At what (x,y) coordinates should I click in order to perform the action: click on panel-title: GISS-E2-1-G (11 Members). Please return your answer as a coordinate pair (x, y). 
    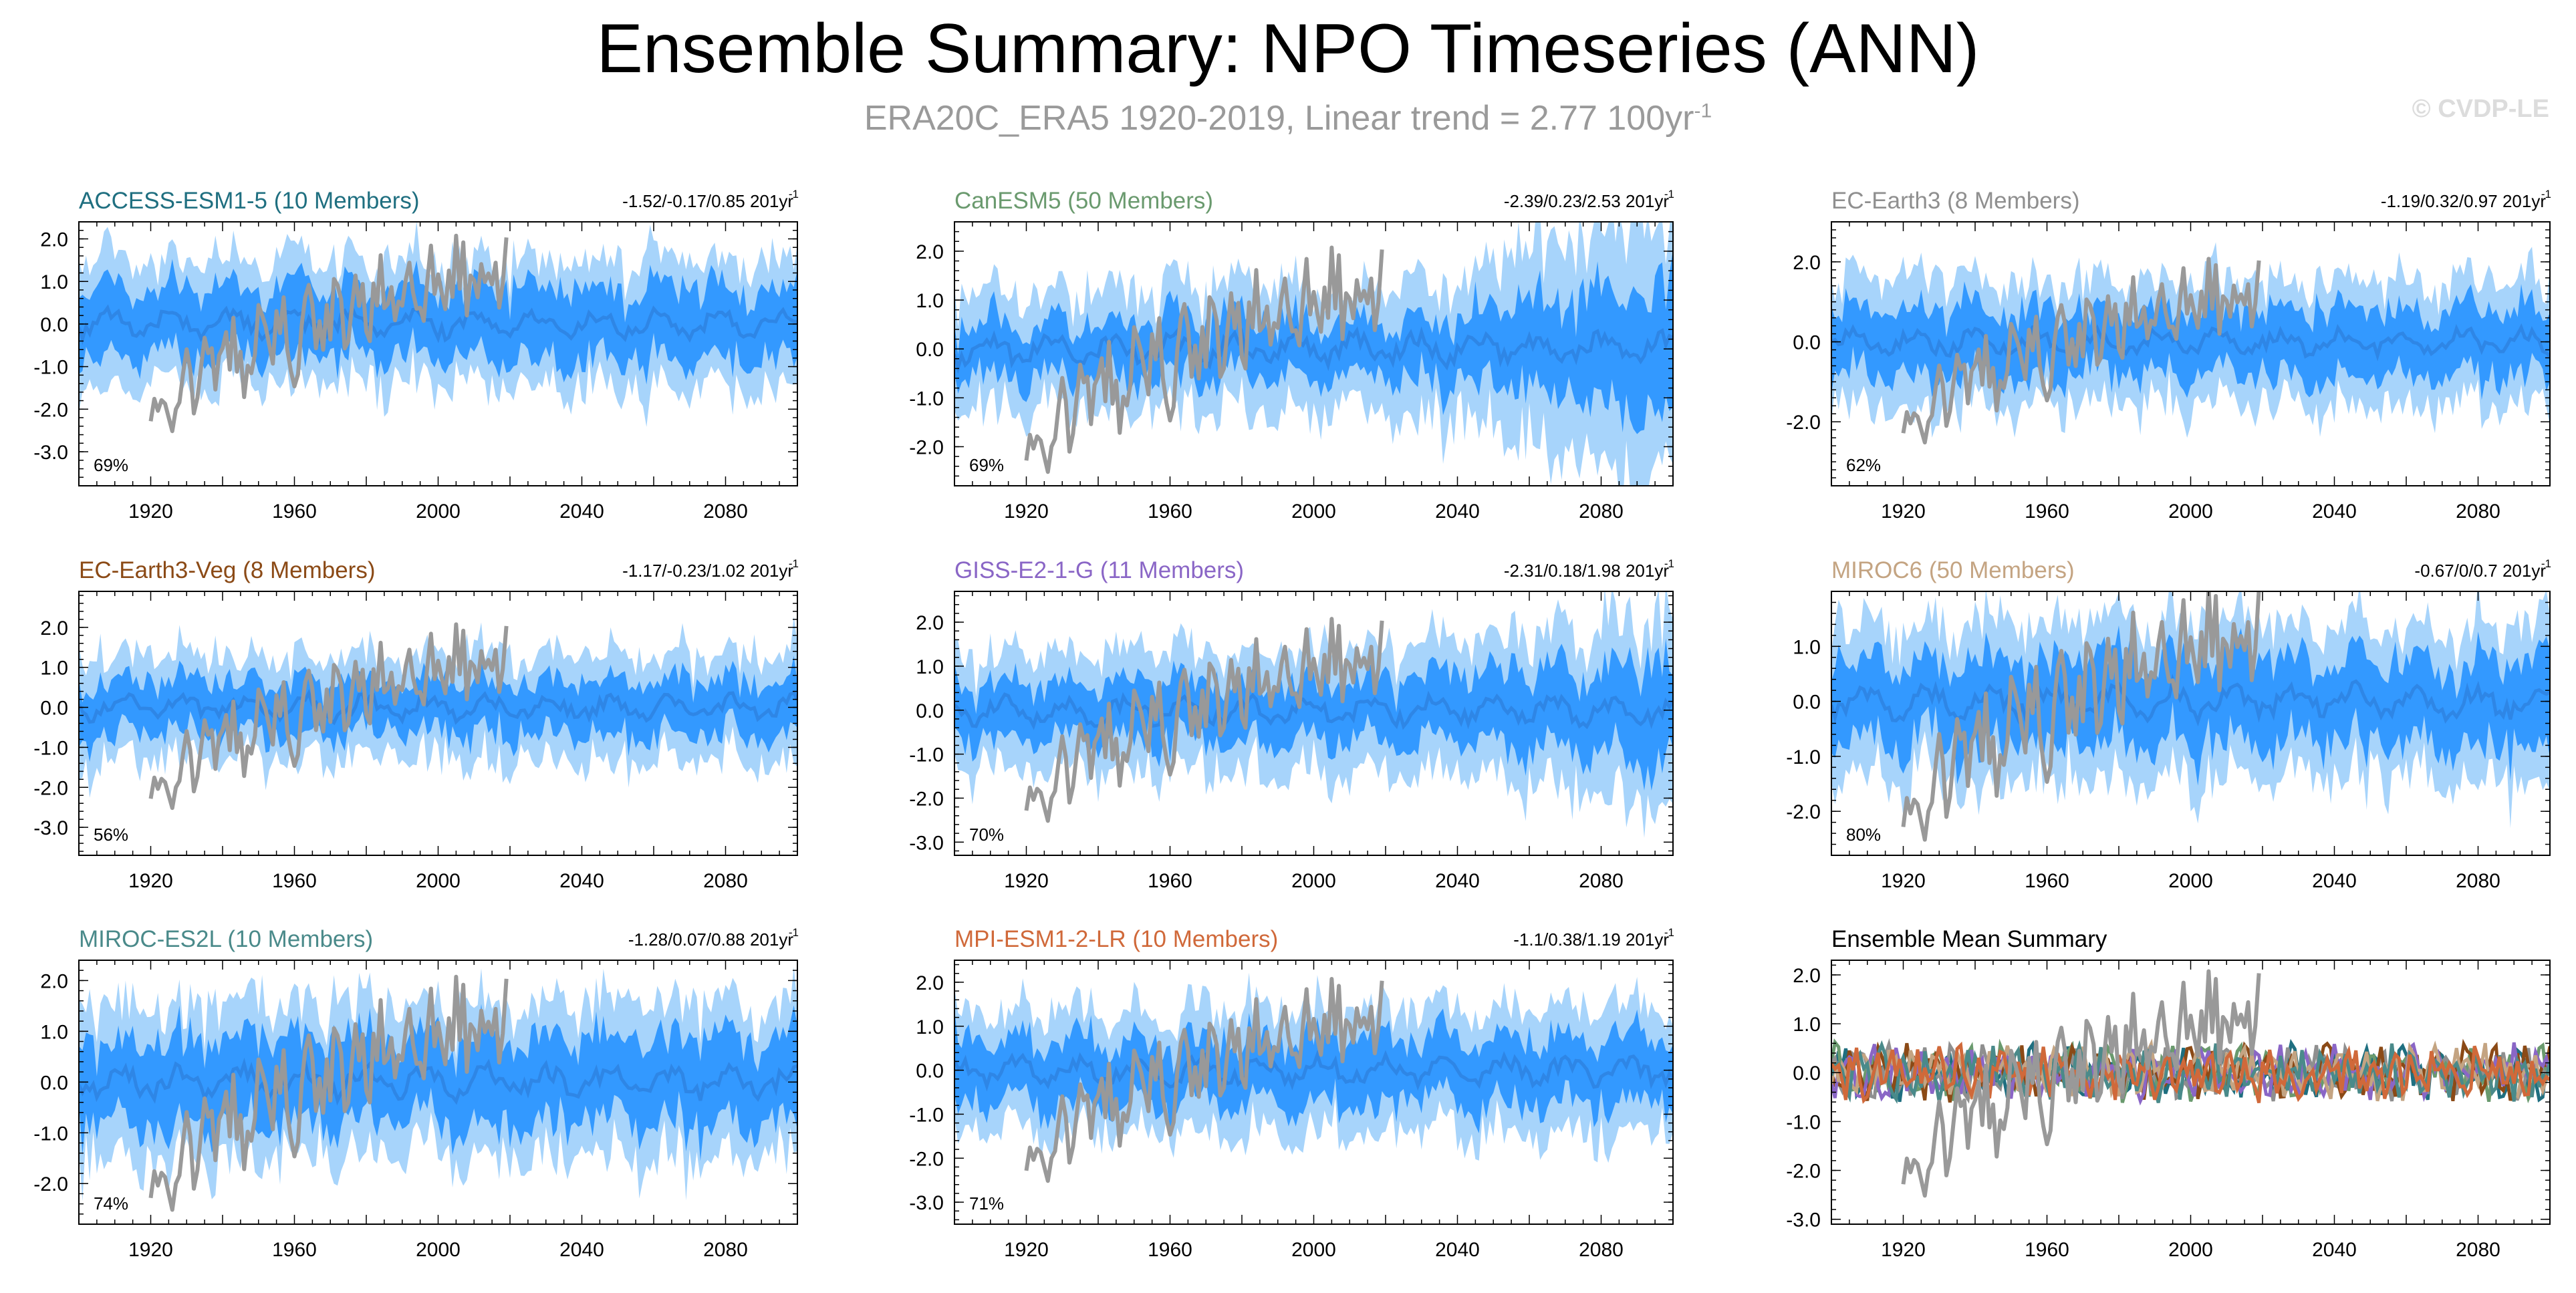
    Looking at the image, I should click on (1099, 570).